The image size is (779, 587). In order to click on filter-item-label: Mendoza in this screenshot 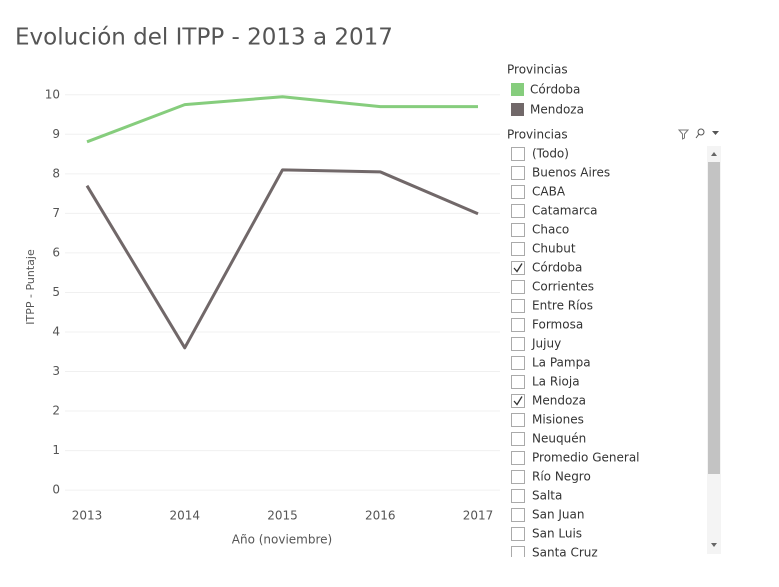, I will do `click(559, 401)`.